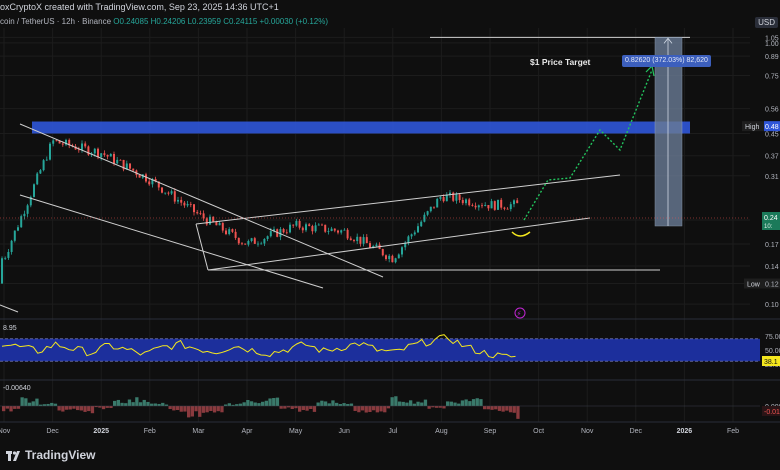 The height and width of the screenshot is (470, 780). What do you see at coordinates (519, 314) in the screenshot?
I see `lightning-icon: ⚡` at bounding box center [519, 314].